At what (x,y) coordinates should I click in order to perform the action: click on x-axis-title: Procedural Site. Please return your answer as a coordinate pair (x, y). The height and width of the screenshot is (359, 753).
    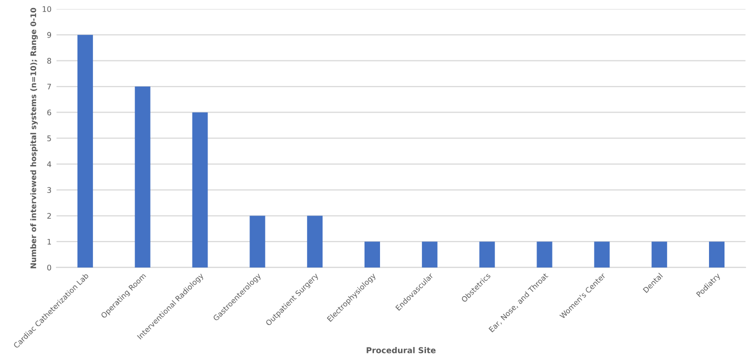
    Looking at the image, I should click on (401, 350).